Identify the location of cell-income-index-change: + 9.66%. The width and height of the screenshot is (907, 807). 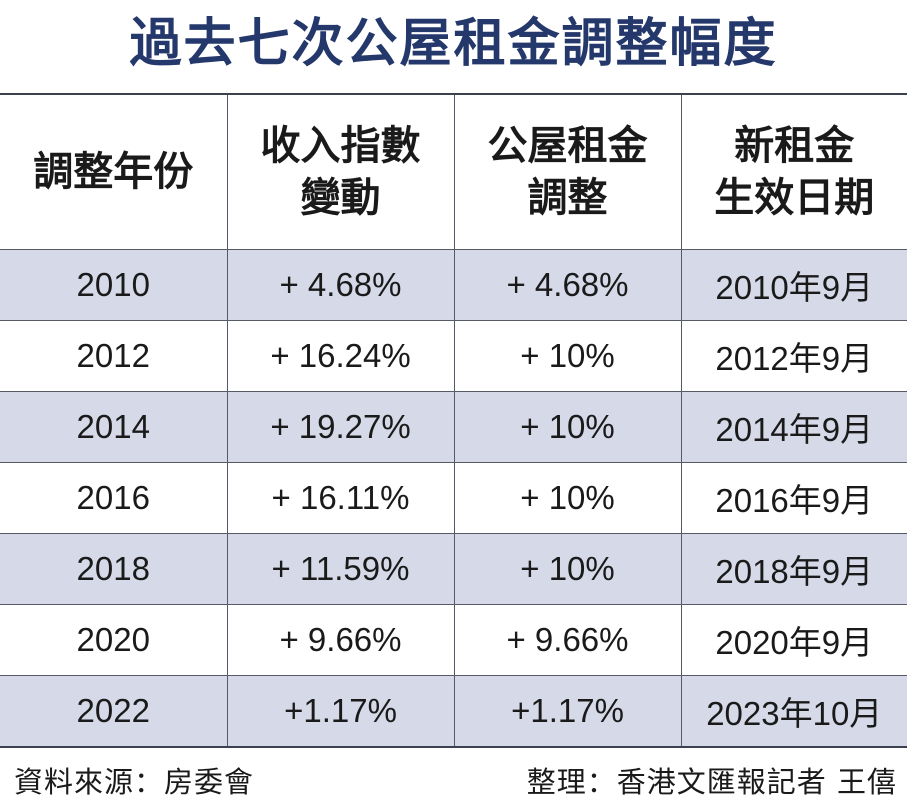
(340, 640).